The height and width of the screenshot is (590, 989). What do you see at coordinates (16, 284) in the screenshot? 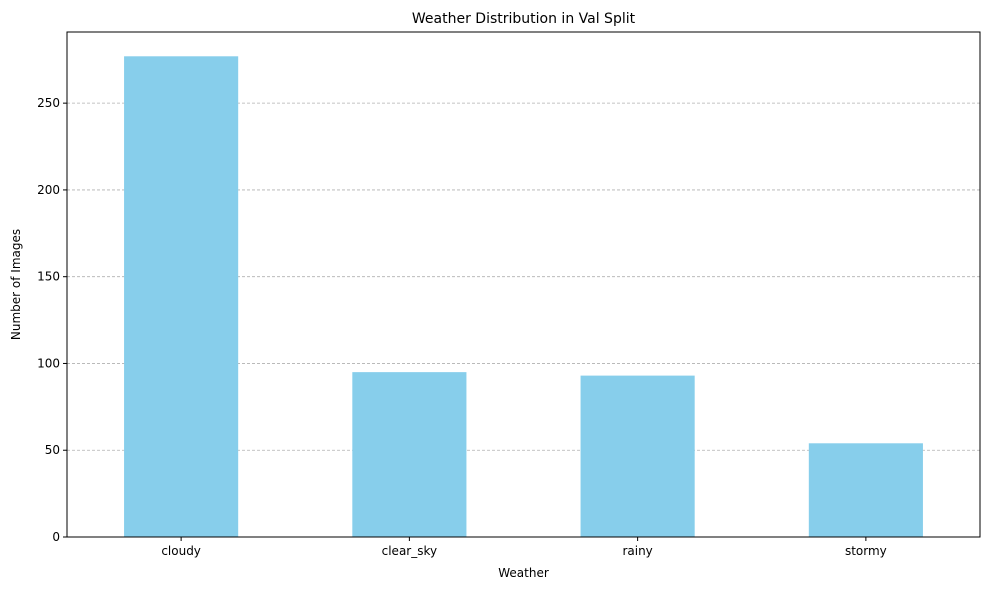
I see `y-axis-label: Number of Images` at bounding box center [16, 284].